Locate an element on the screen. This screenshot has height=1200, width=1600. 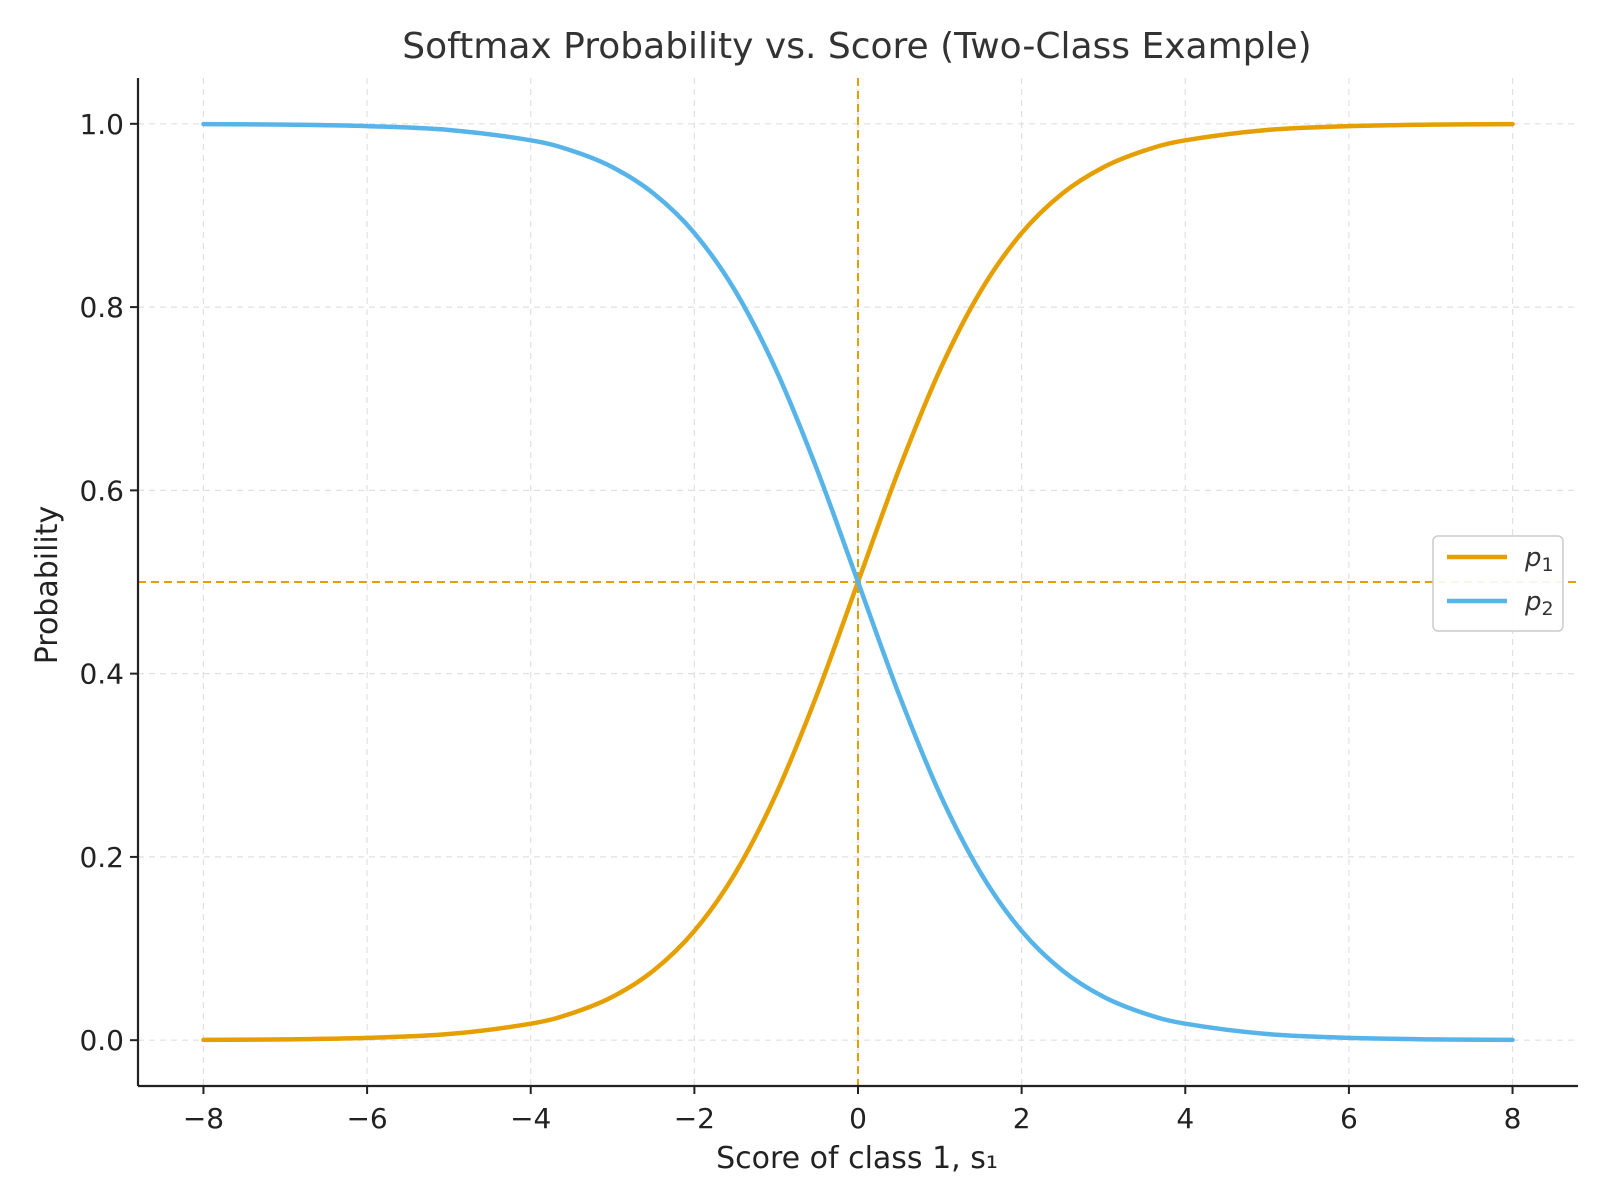
y-tick-label: 0.0 is located at coordinates (101, 1040).